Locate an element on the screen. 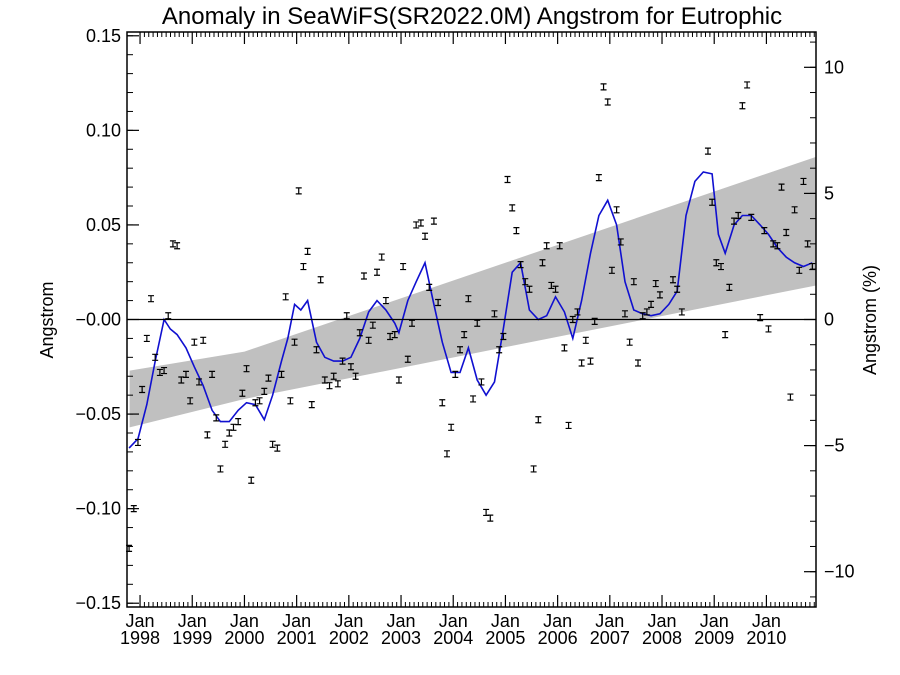 Image resolution: width=900 pixels, height=675 pixels. x-tick-year-label: 2006 is located at coordinates (558, 638).